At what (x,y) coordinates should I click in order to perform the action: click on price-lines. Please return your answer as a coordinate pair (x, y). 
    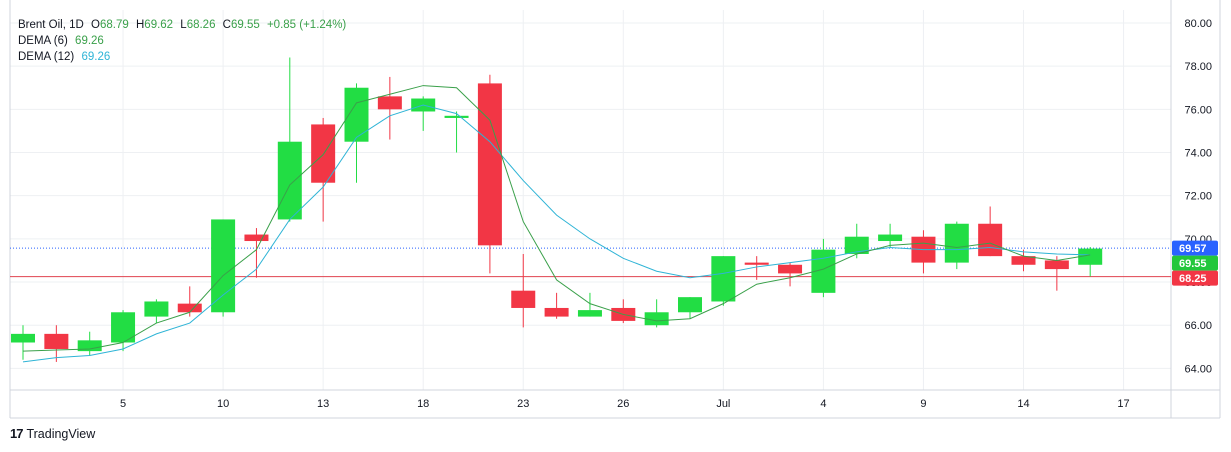
    Looking at the image, I should click on (590, 262).